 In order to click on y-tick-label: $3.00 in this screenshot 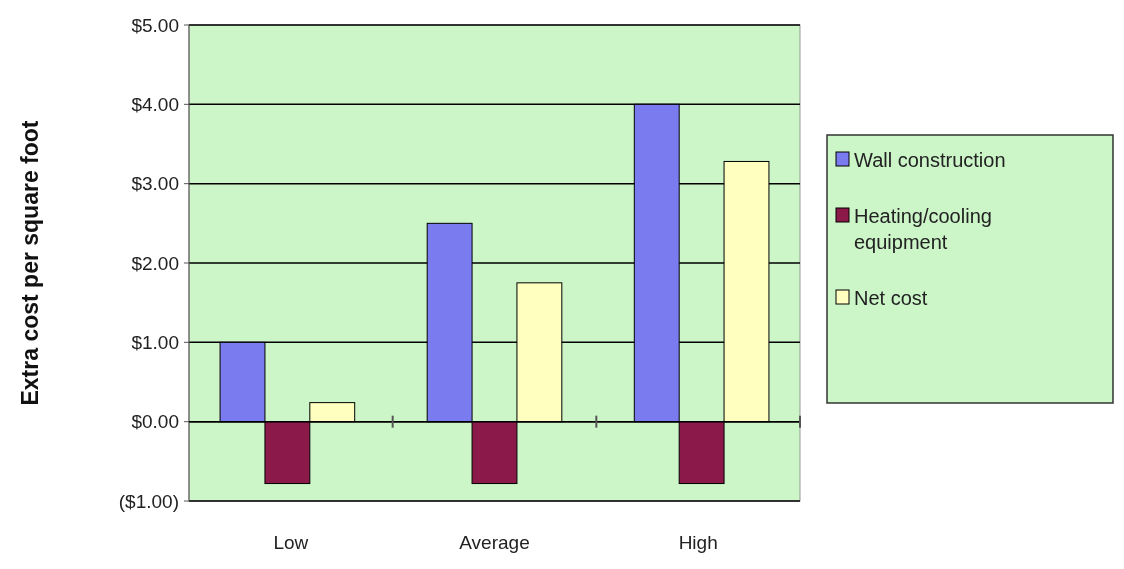, I will do `click(155, 184)`.